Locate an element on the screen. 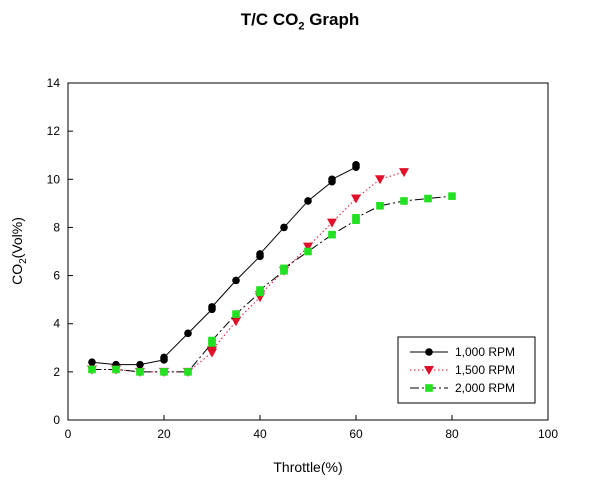 The width and height of the screenshot is (600, 485). legend: 1,000 RPM 1,500 RPM 2,000 RPM is located at coordinates (466, 370).